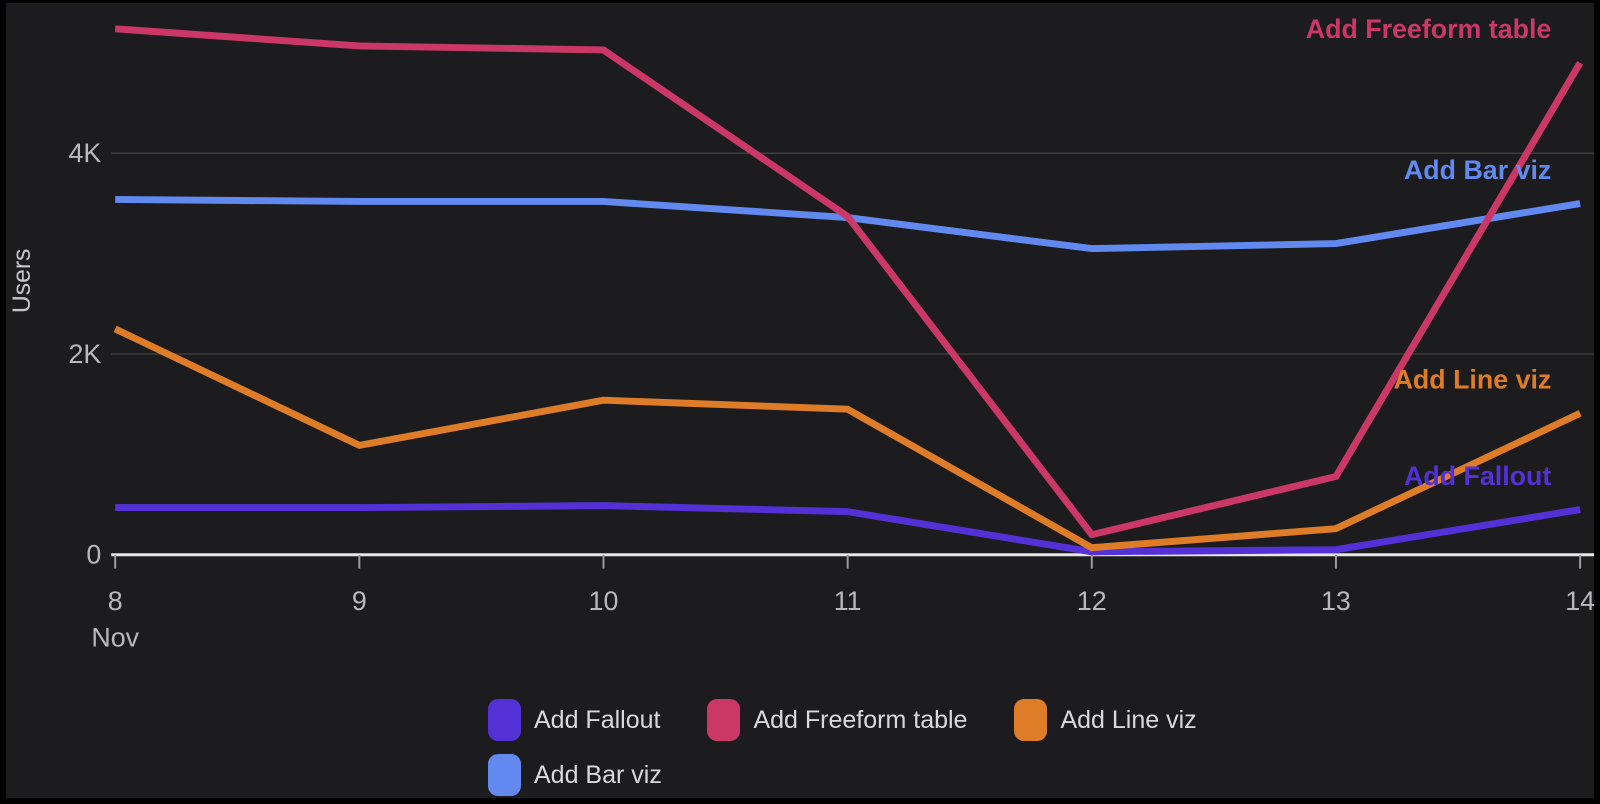  I want to click on legend-swatch-add-fallout, so click(504, 720).